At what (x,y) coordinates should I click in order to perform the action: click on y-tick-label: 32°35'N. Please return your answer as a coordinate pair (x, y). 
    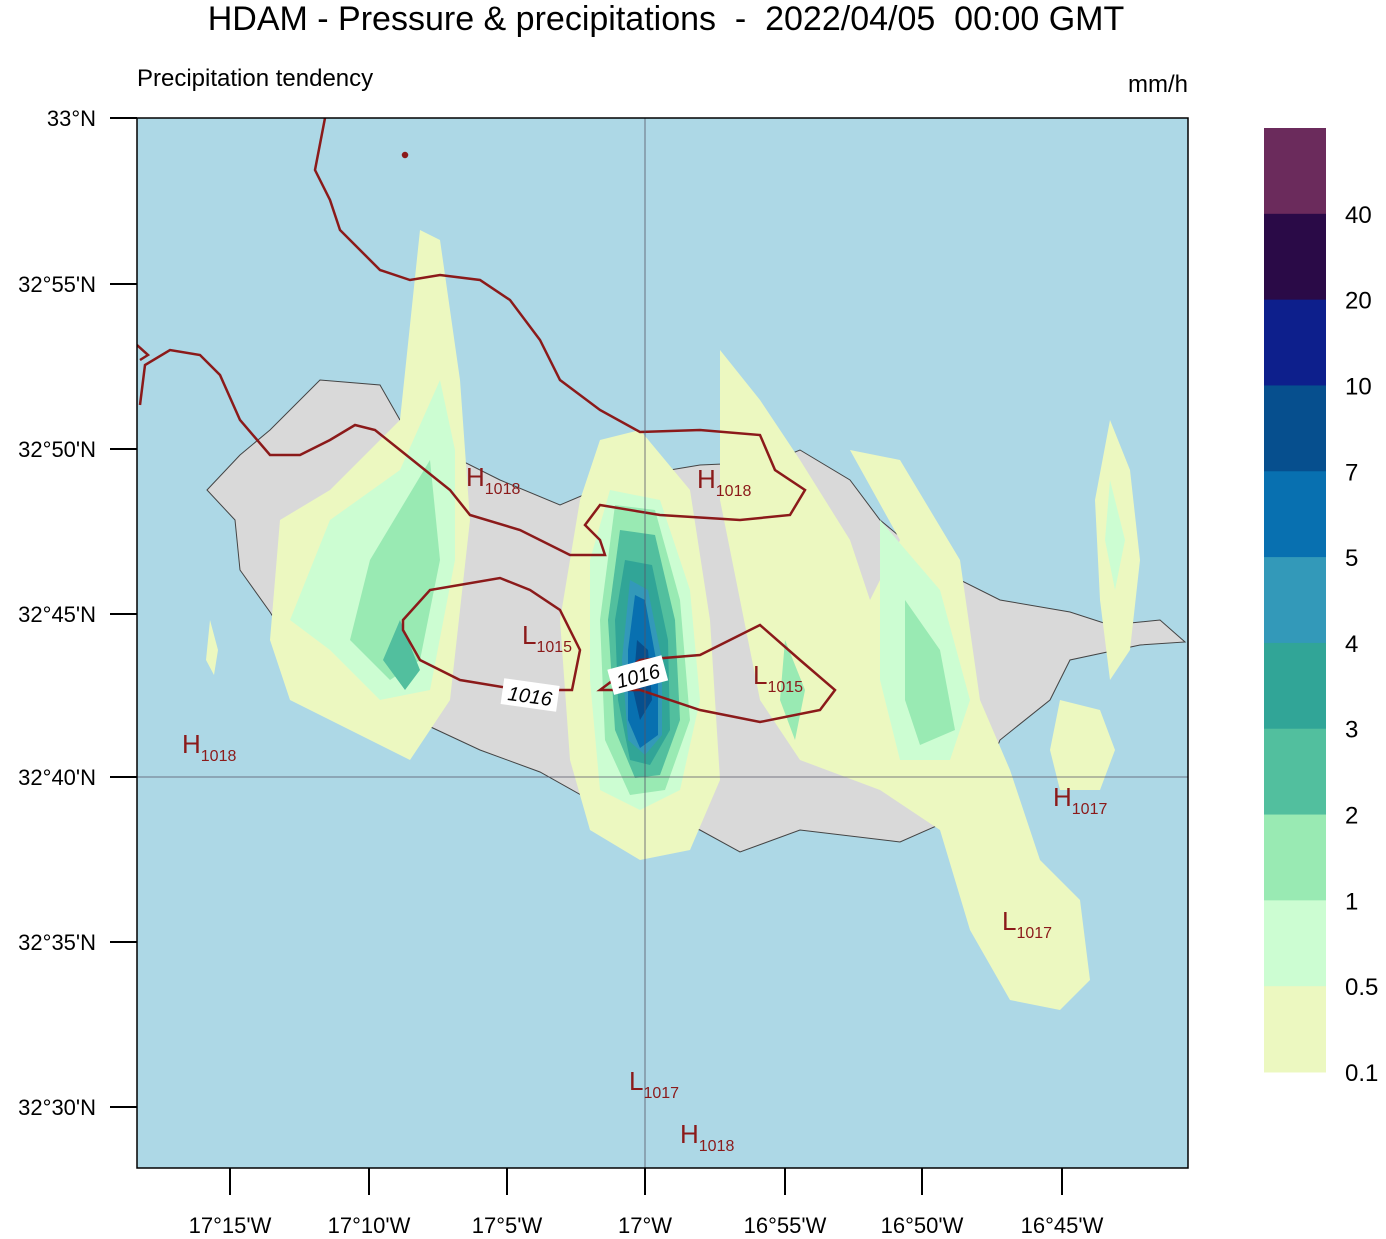
    Looking at the image, I should click on (57, 942).